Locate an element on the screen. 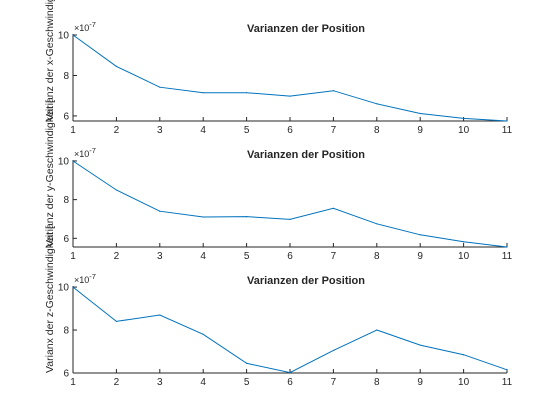  y-axis-label: Varianx der z-Geschwindigkeit [ is located at coordinates (50, 299).